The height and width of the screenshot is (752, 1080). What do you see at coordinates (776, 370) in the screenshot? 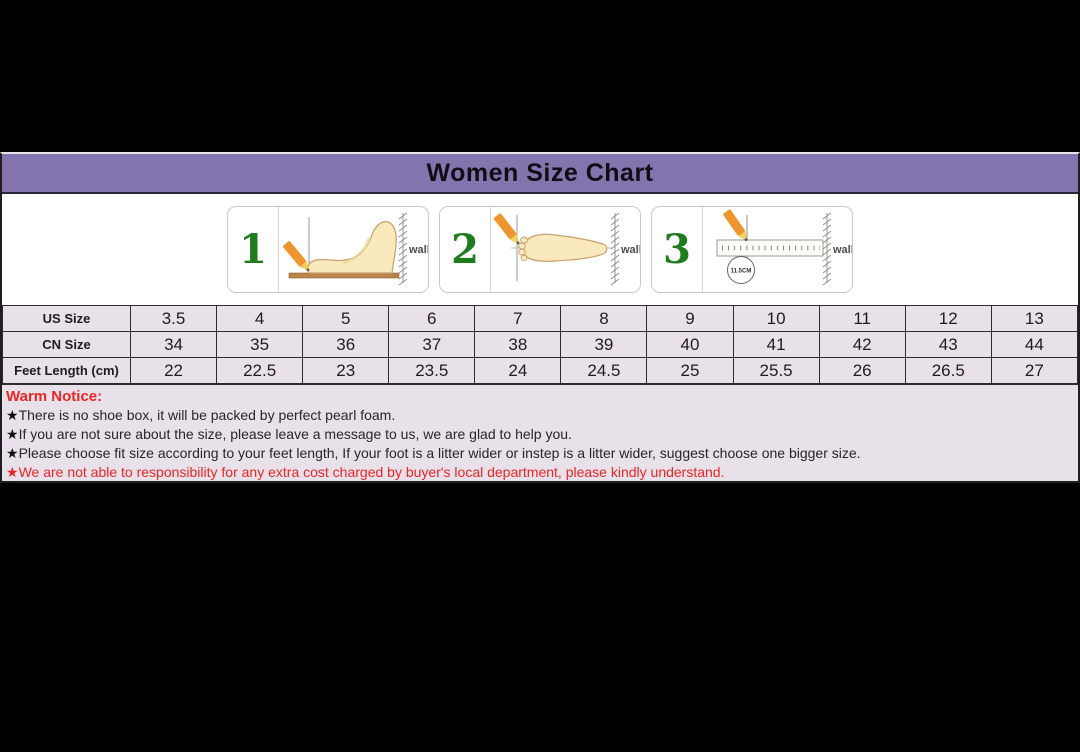
I see `size-cell: 25.5` at bounding box center [776, 370].